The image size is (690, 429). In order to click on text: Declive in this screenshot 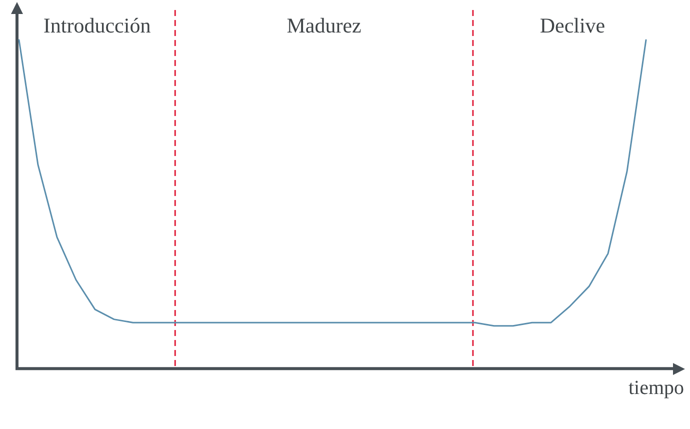, I will do `click(573, 26)`.